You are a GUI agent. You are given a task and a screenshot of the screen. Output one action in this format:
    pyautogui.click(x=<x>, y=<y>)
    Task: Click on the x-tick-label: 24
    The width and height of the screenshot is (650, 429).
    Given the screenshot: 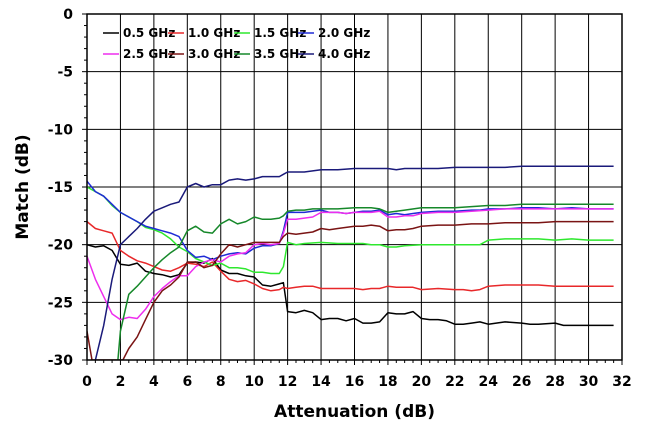 What is the action you would take?
    pyautogui.click(x=489, y=382)
    